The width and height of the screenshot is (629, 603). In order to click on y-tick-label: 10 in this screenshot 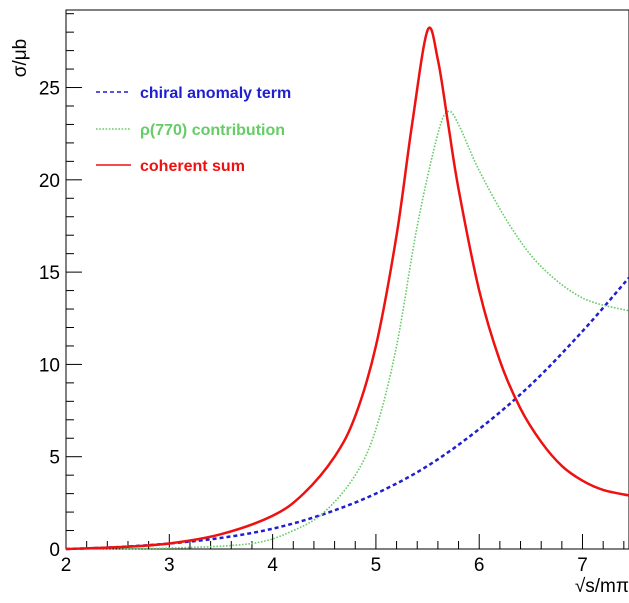, I will do `click(49, 365)`.